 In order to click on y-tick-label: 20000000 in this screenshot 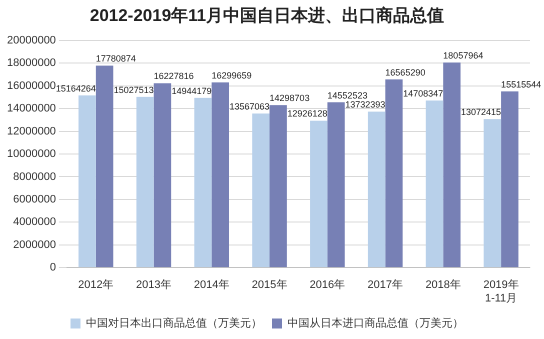, I will do `click(31, 40)`.